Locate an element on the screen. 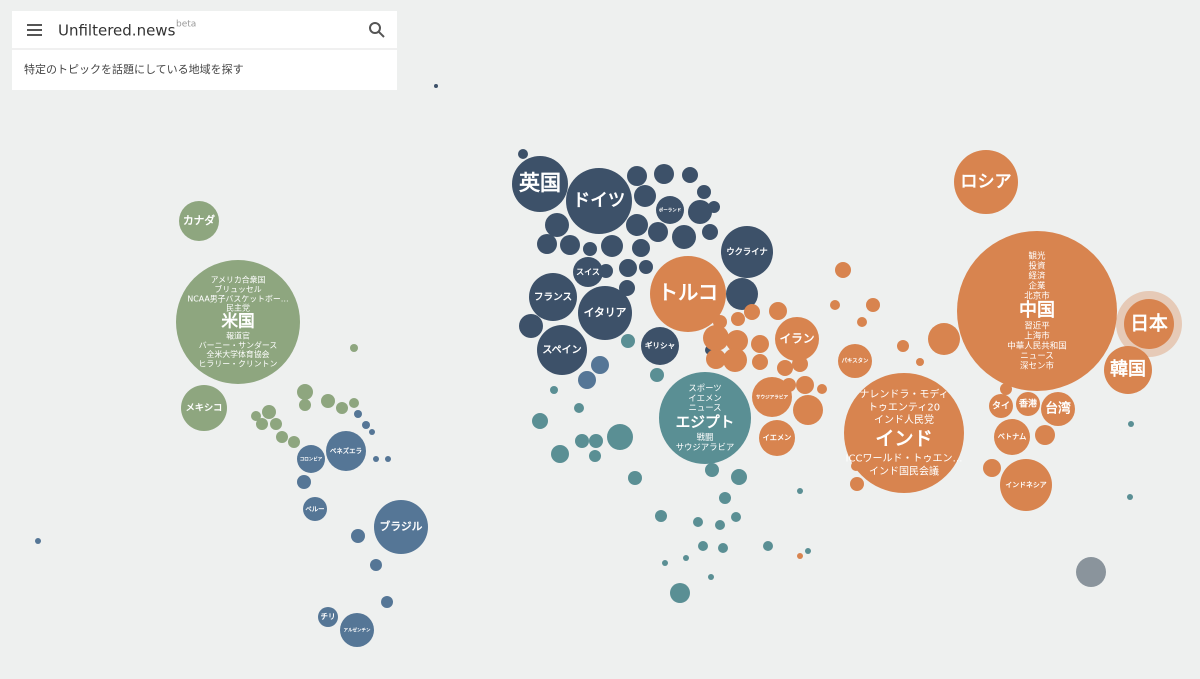 This screenshot has width=1200, height=679. topic-label: イエメン is located at coordinates (704, 398).